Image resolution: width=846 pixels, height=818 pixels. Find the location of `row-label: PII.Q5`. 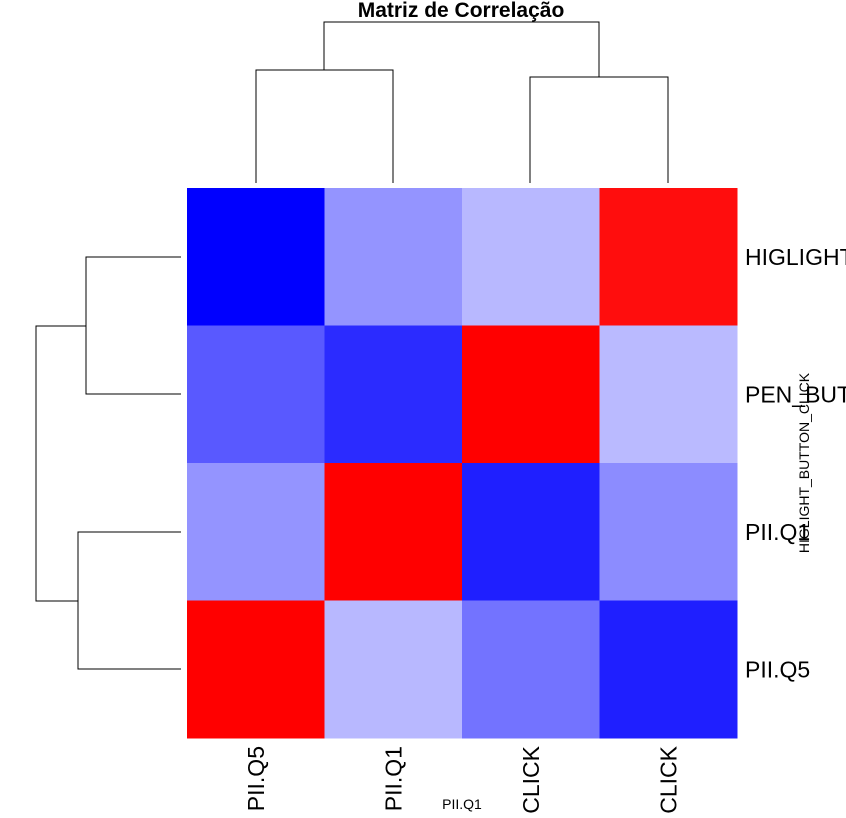

row-label: PII.Q5 is located at coordinates (777, 669).